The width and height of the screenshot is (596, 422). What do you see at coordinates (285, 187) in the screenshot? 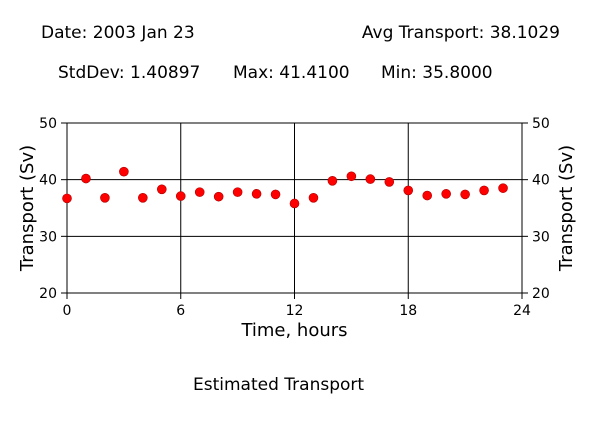
I see `points-layer` at bounding box center [285, 187].